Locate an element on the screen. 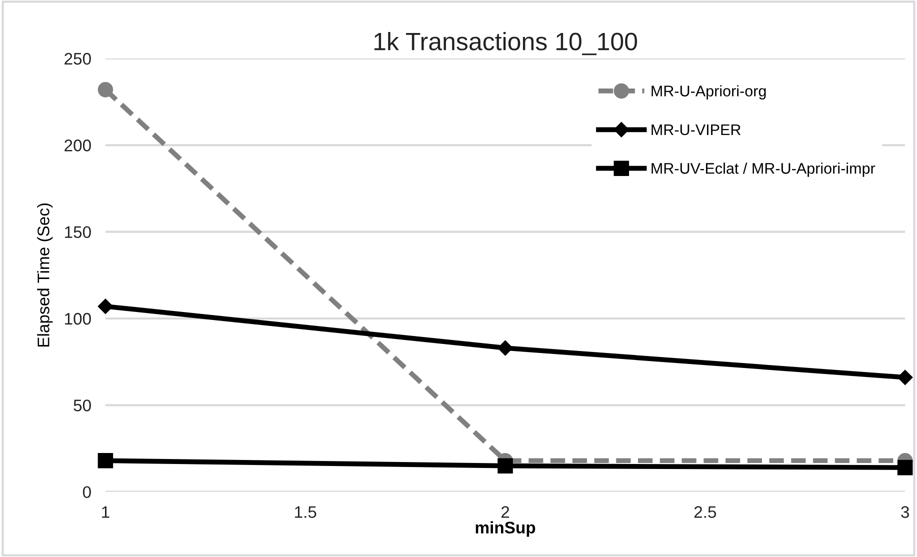 This screenshot has height=557, width=917. y-tick-label: 50 is located at coordinates (82, 406).